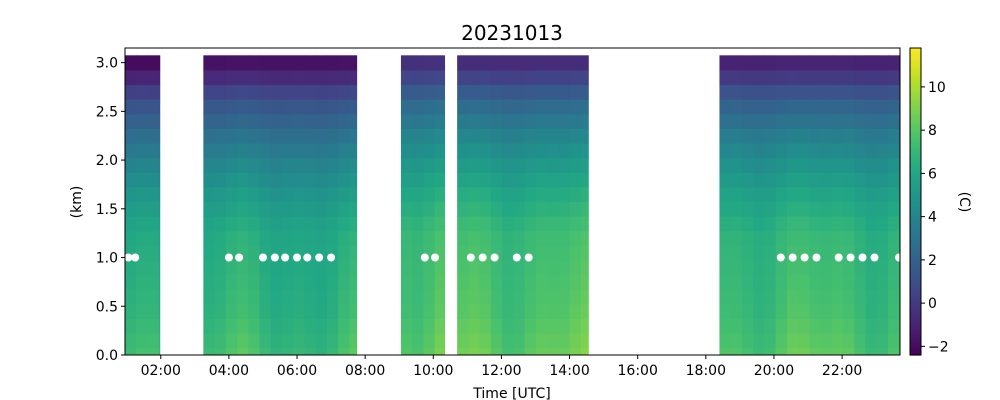 This screenshot has width=1000, height=400. Describe the element at coordinates (932, 261) in the screenshot. I see `colorbar-tick-label: 2` at that location.